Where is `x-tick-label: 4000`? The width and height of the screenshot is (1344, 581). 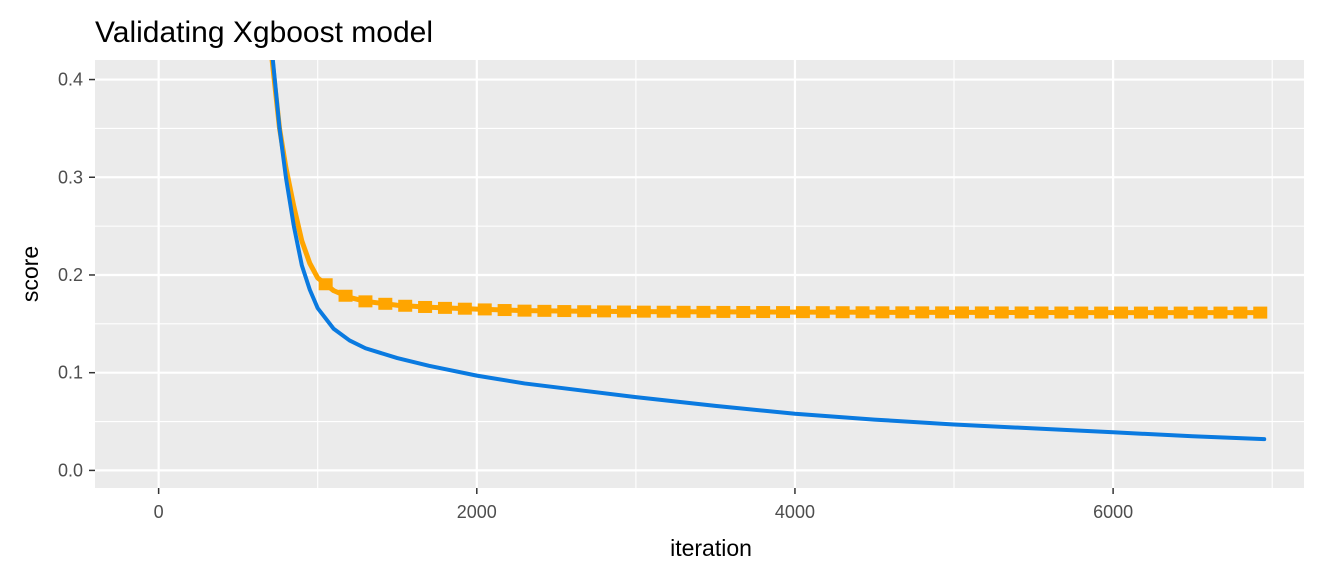 x-tick-label: 4000 is located at coordinates (795, 512).